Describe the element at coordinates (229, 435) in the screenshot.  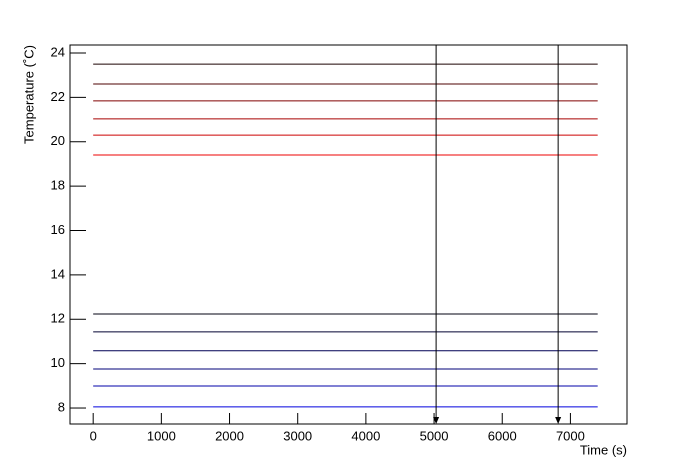
I see `x-tick-label: 2000` at that location.